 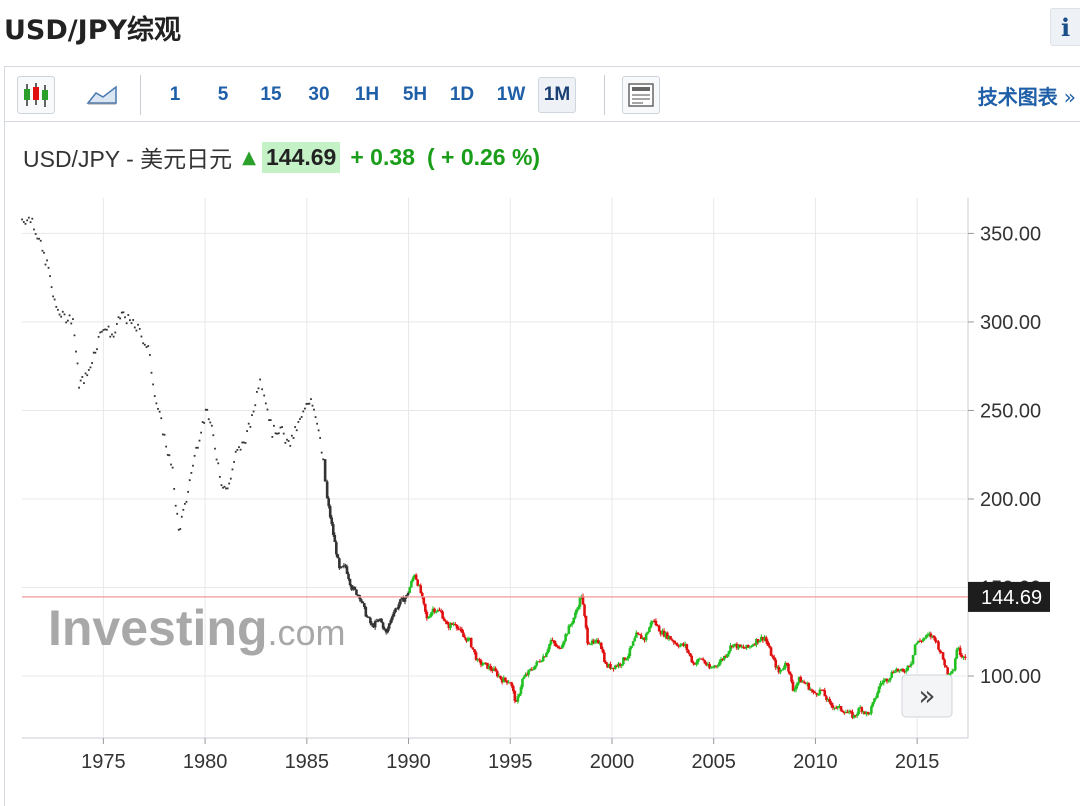 What do you see at coordinates (271, 94) in the screenshot?
I see `timeframe-15: 15` at bounding box center [271, 94].